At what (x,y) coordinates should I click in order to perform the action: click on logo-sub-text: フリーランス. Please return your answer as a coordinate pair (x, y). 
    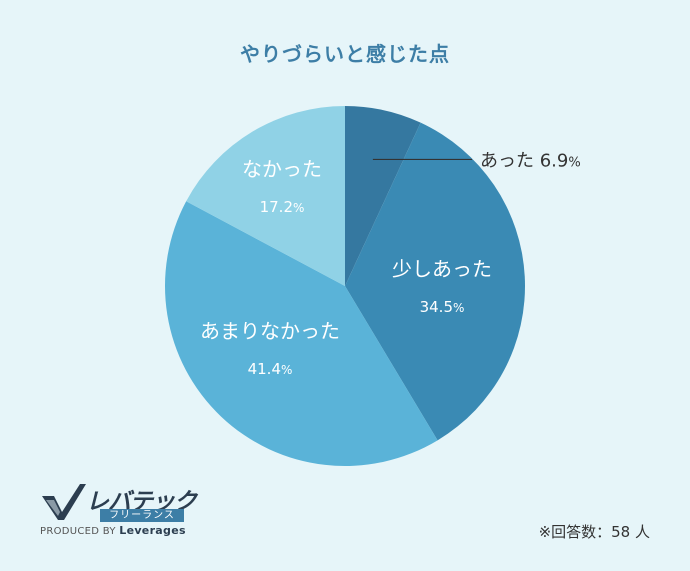
    Looking at the image, I should click on (142, 515).